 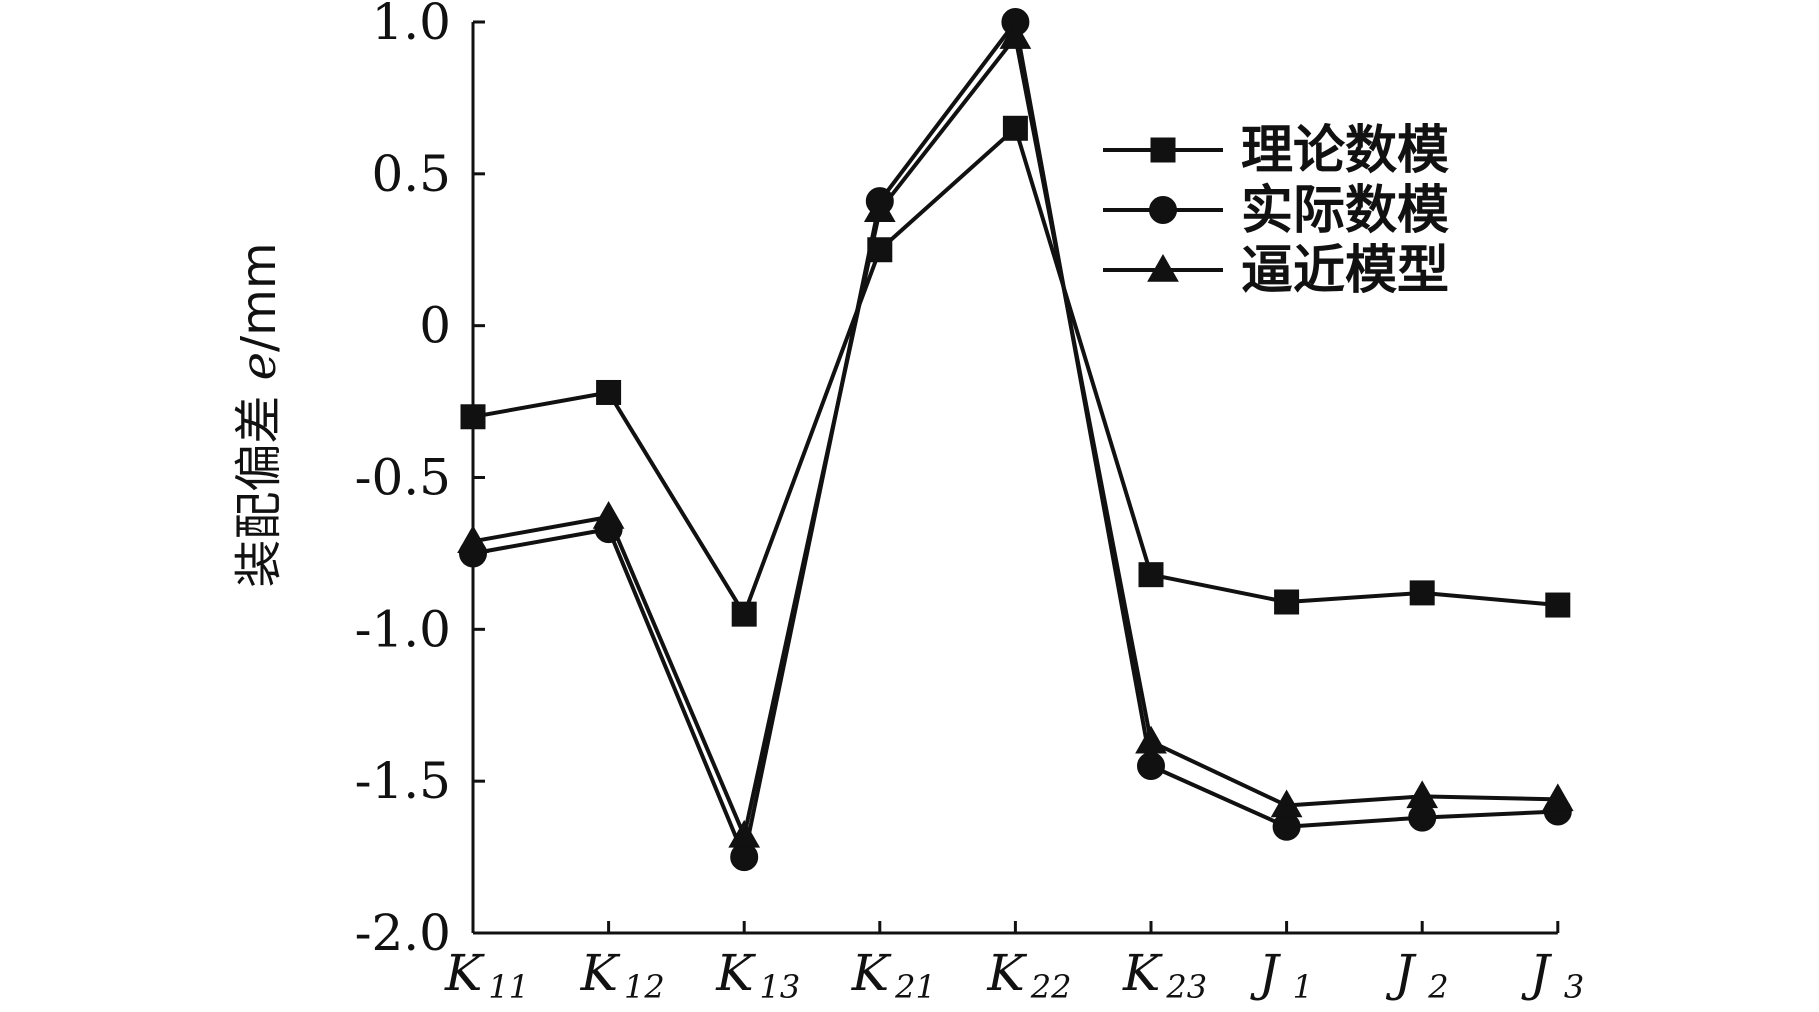 I want to click on x-axis: K 11 K 12 K 13 K 21 K 22 K 23 J 1 J 2 J 3, so click(x=1014, y=963).